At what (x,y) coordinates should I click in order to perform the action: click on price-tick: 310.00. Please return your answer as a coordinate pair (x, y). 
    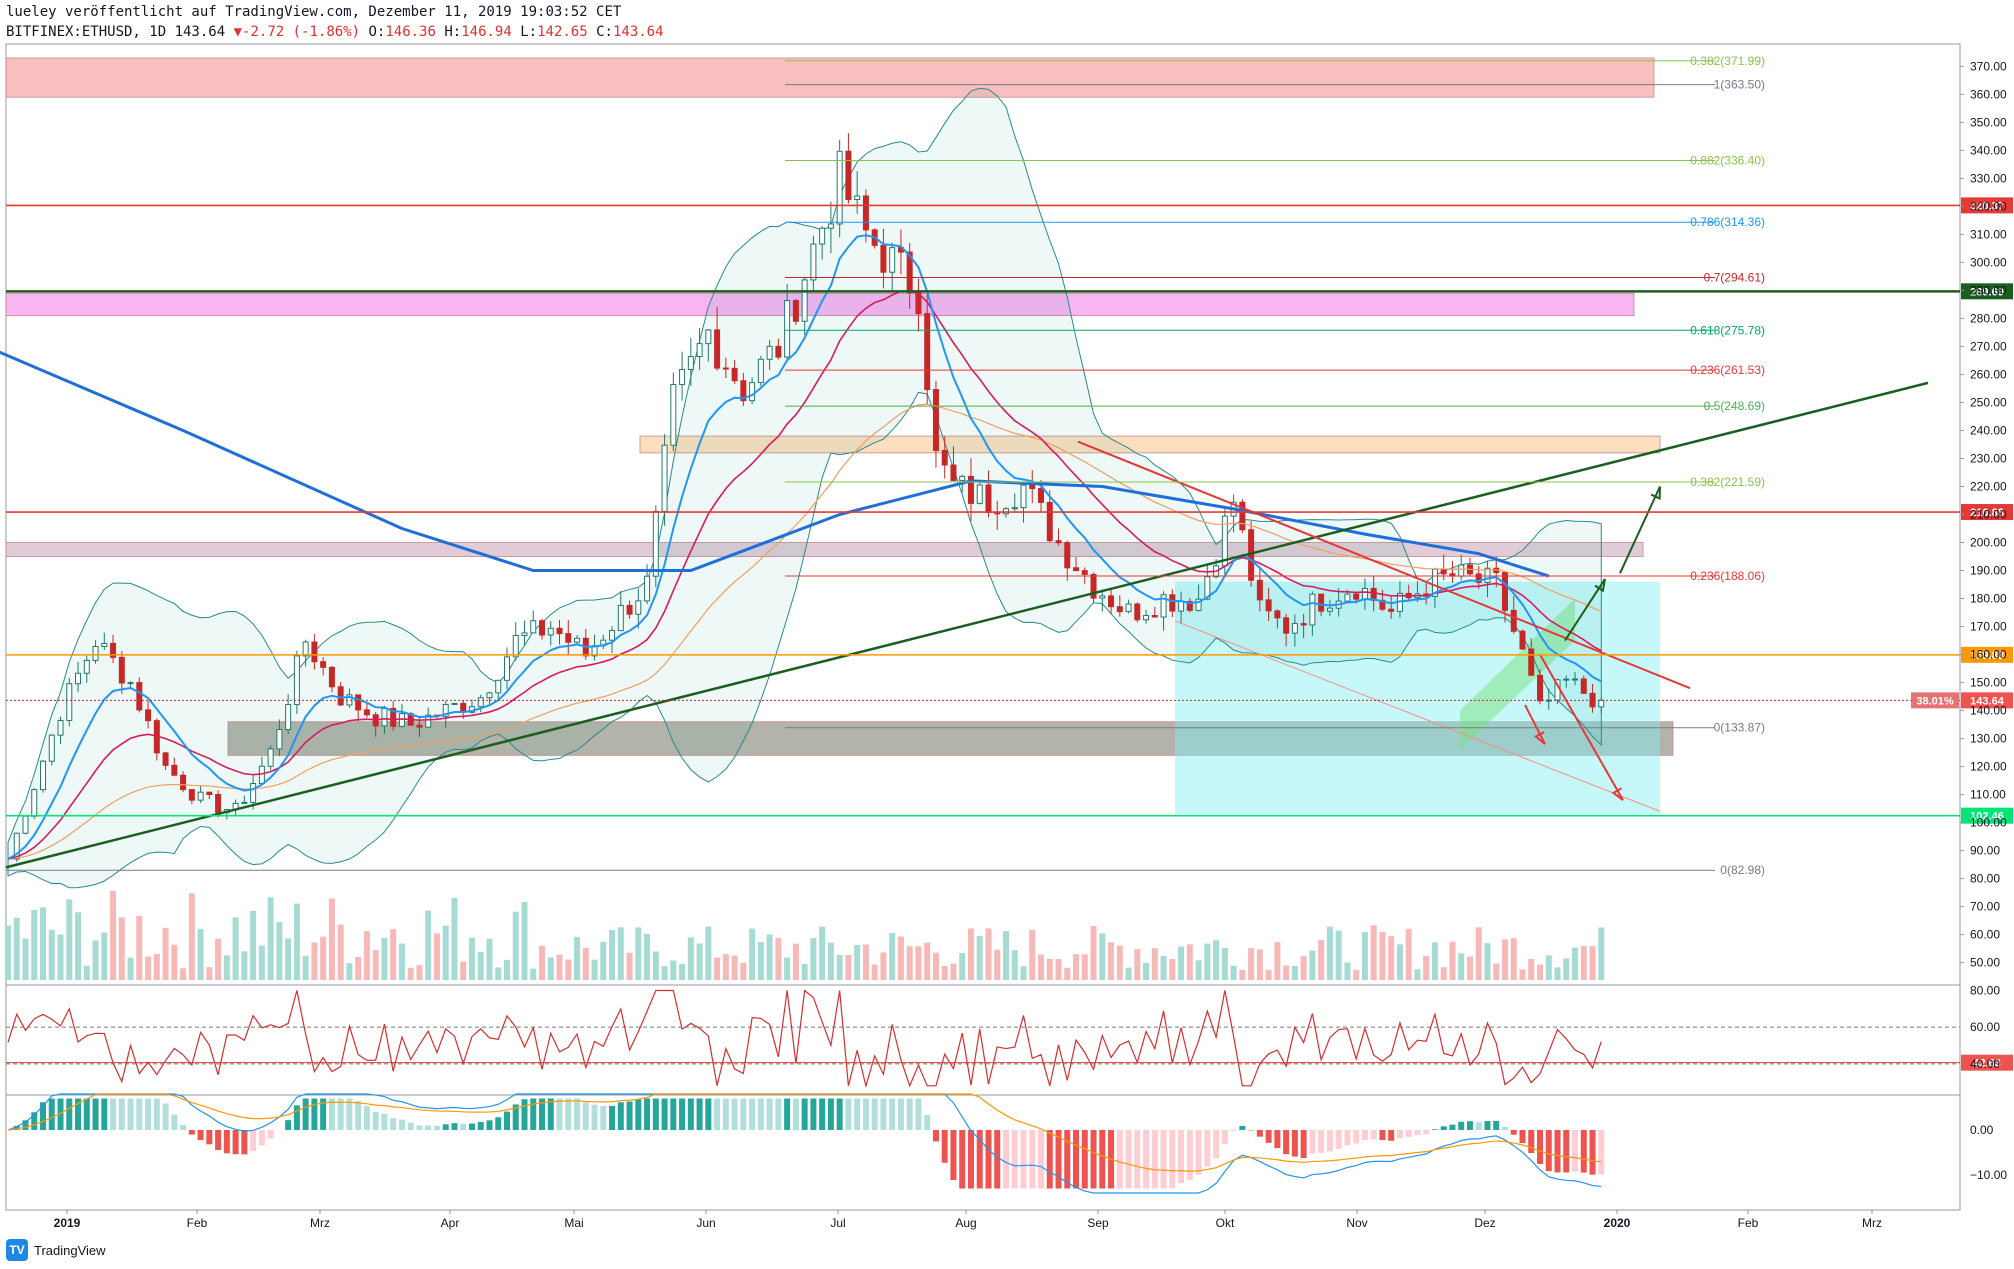
    Looking at the image, I should click on (1988, 234).